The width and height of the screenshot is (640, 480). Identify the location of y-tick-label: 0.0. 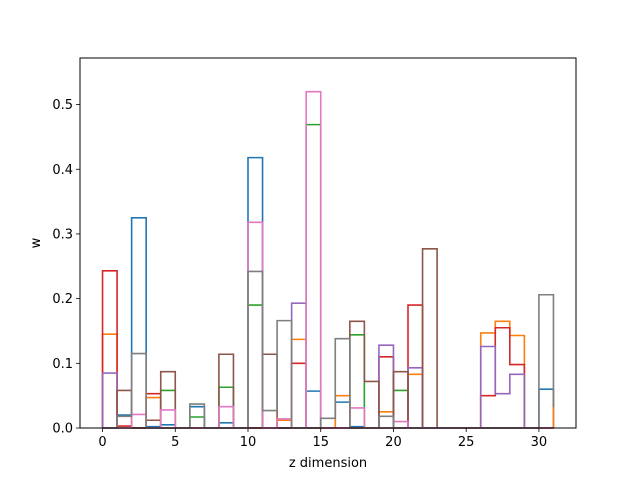
(62, 429).